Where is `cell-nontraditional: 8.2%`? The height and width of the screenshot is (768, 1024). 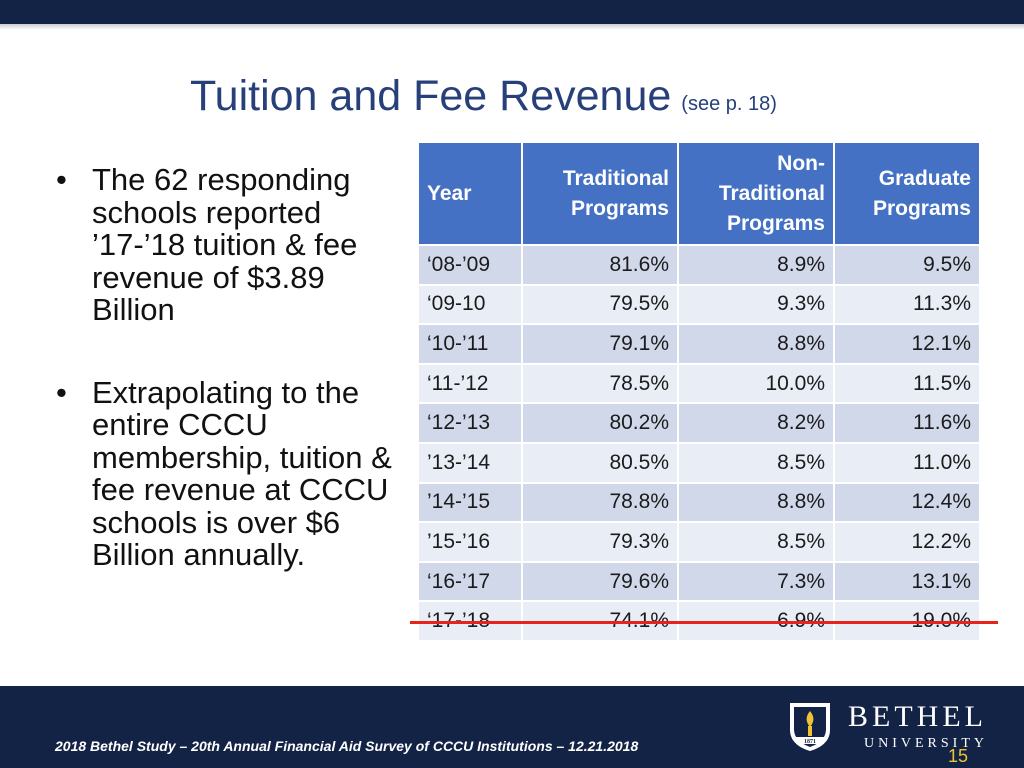
cell-nontraditional: 8.2% is located at coordinates (756, 423).